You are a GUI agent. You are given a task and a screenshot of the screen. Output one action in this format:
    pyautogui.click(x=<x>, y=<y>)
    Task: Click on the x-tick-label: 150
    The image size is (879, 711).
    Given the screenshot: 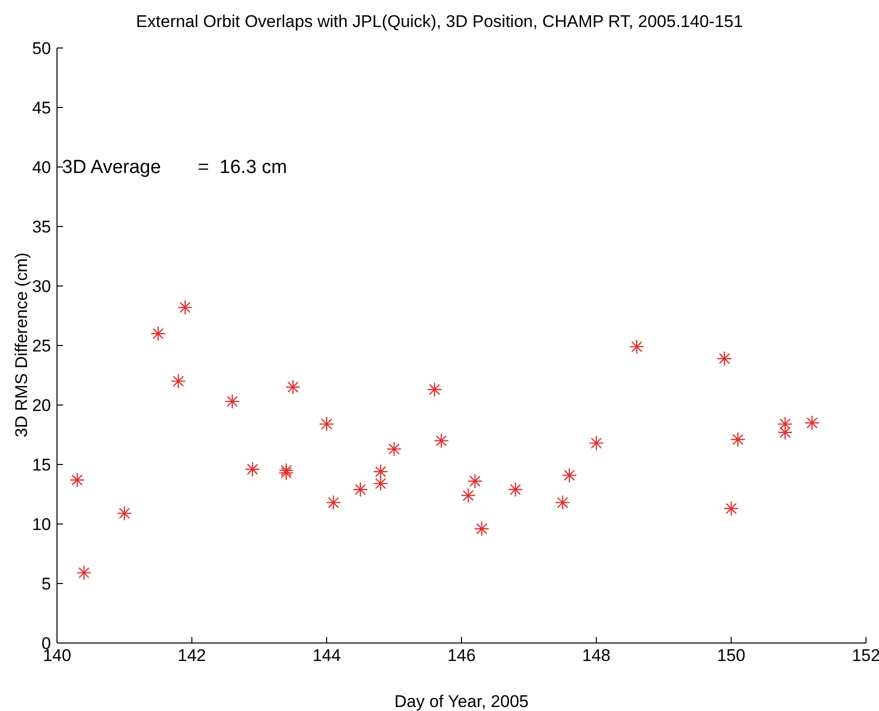 What is the action you would take?
    pyautogui.click(x=731, y=656)
    